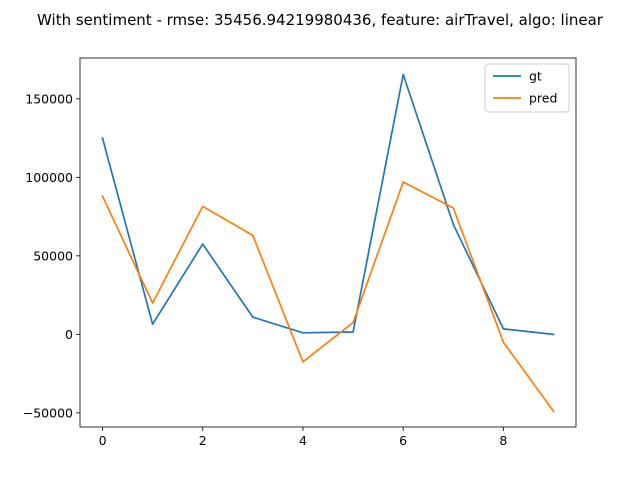 This screenshot has width=640, height=484. What do you see at coordinates (503, 440) in the screenshot?
I see `x-tick-label: 8` at bounding box center [503, 440].